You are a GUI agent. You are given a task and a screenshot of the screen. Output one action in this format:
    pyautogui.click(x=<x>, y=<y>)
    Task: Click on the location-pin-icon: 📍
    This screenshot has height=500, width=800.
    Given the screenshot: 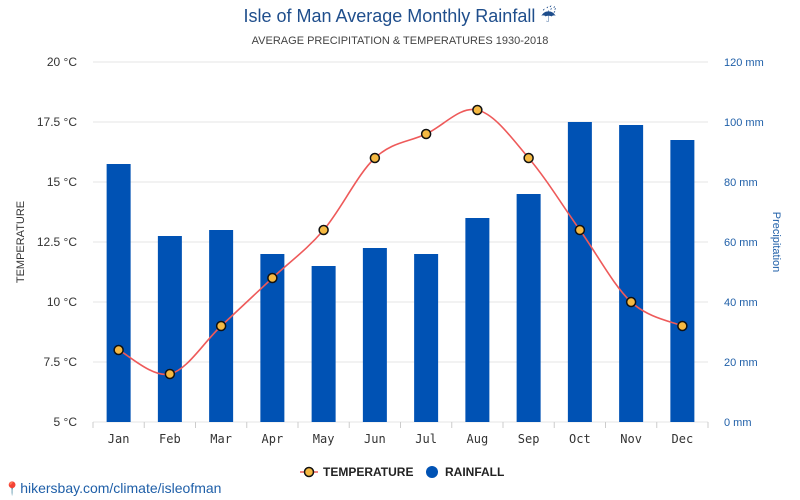 What is the action you would take?
    pyautogui.click(x=12, y=488)
    